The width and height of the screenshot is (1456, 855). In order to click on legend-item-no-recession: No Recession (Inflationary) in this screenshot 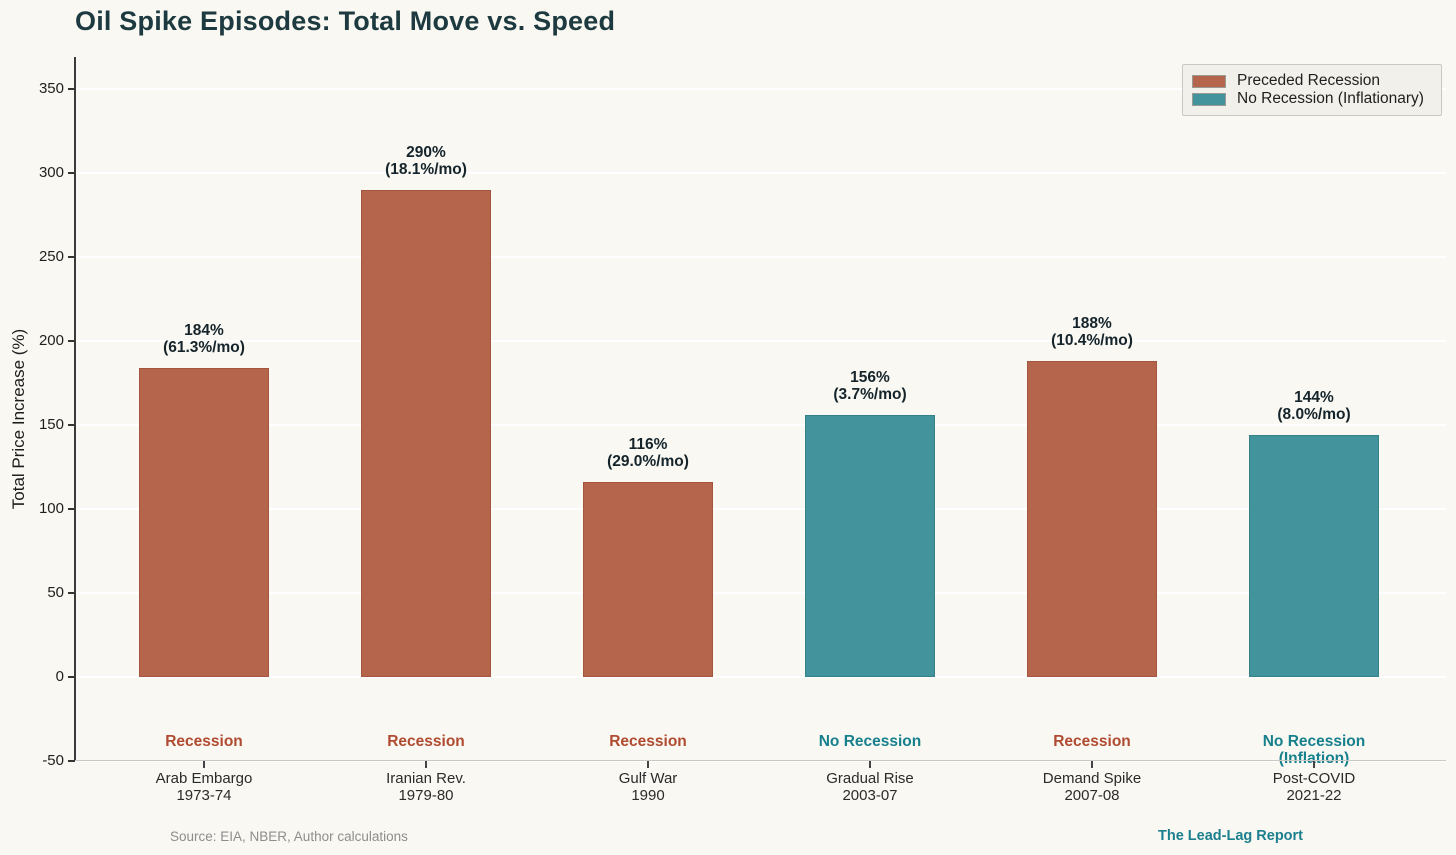, I will do `click(1312, 99)`.